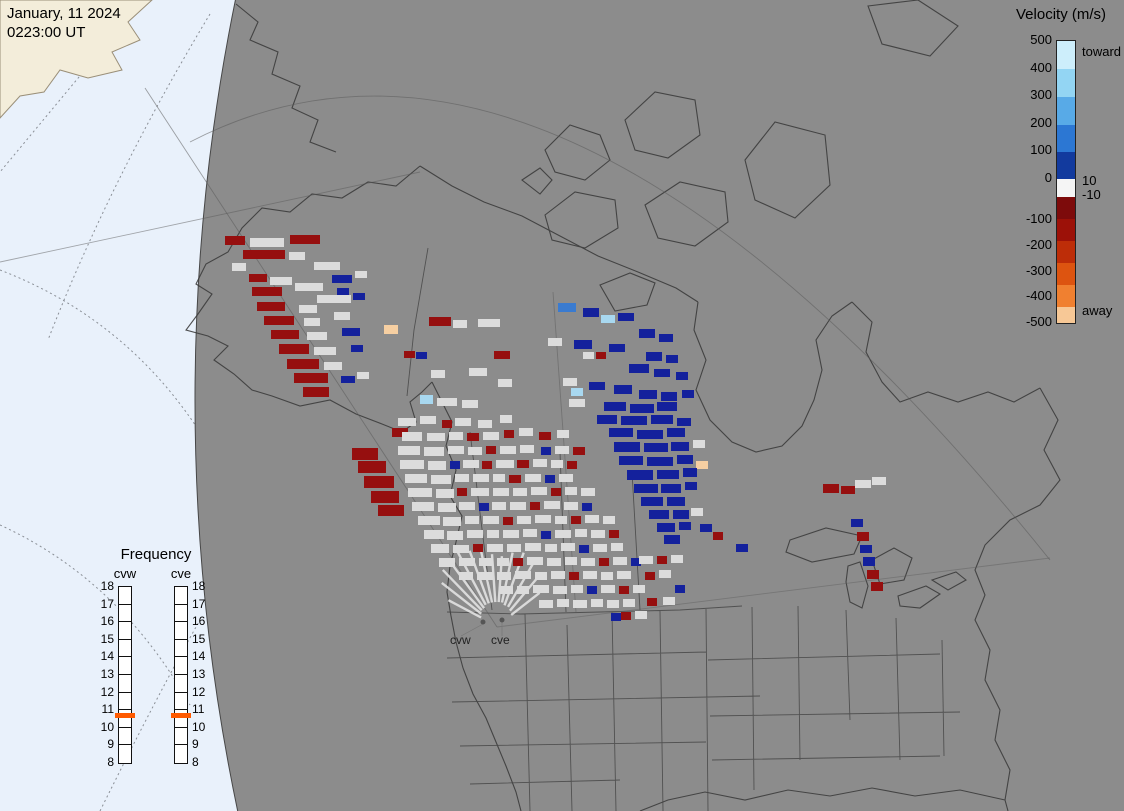 This screenshot has width=1124, height=811. What do you see at coordinates (1041, 122) in the screenshot?
I see `colorbar-tick-label: 200` at bounding box center [1041, 122].